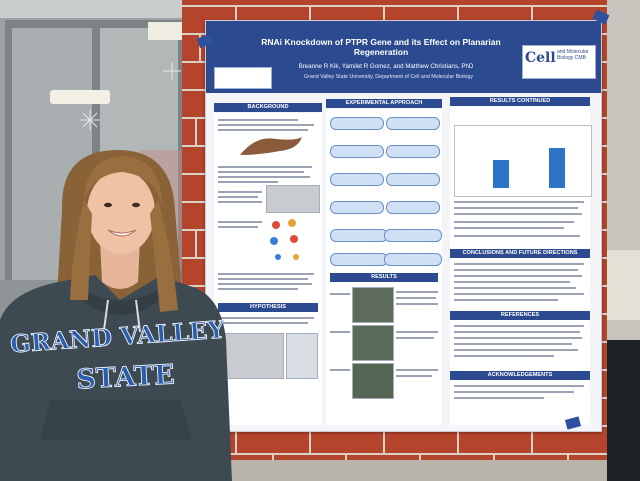 This screenshot has height=481, width=640. What do you see at coordinates (623, 285) in the screenshot?
I see `right-door` at bounding box center [623, 285].